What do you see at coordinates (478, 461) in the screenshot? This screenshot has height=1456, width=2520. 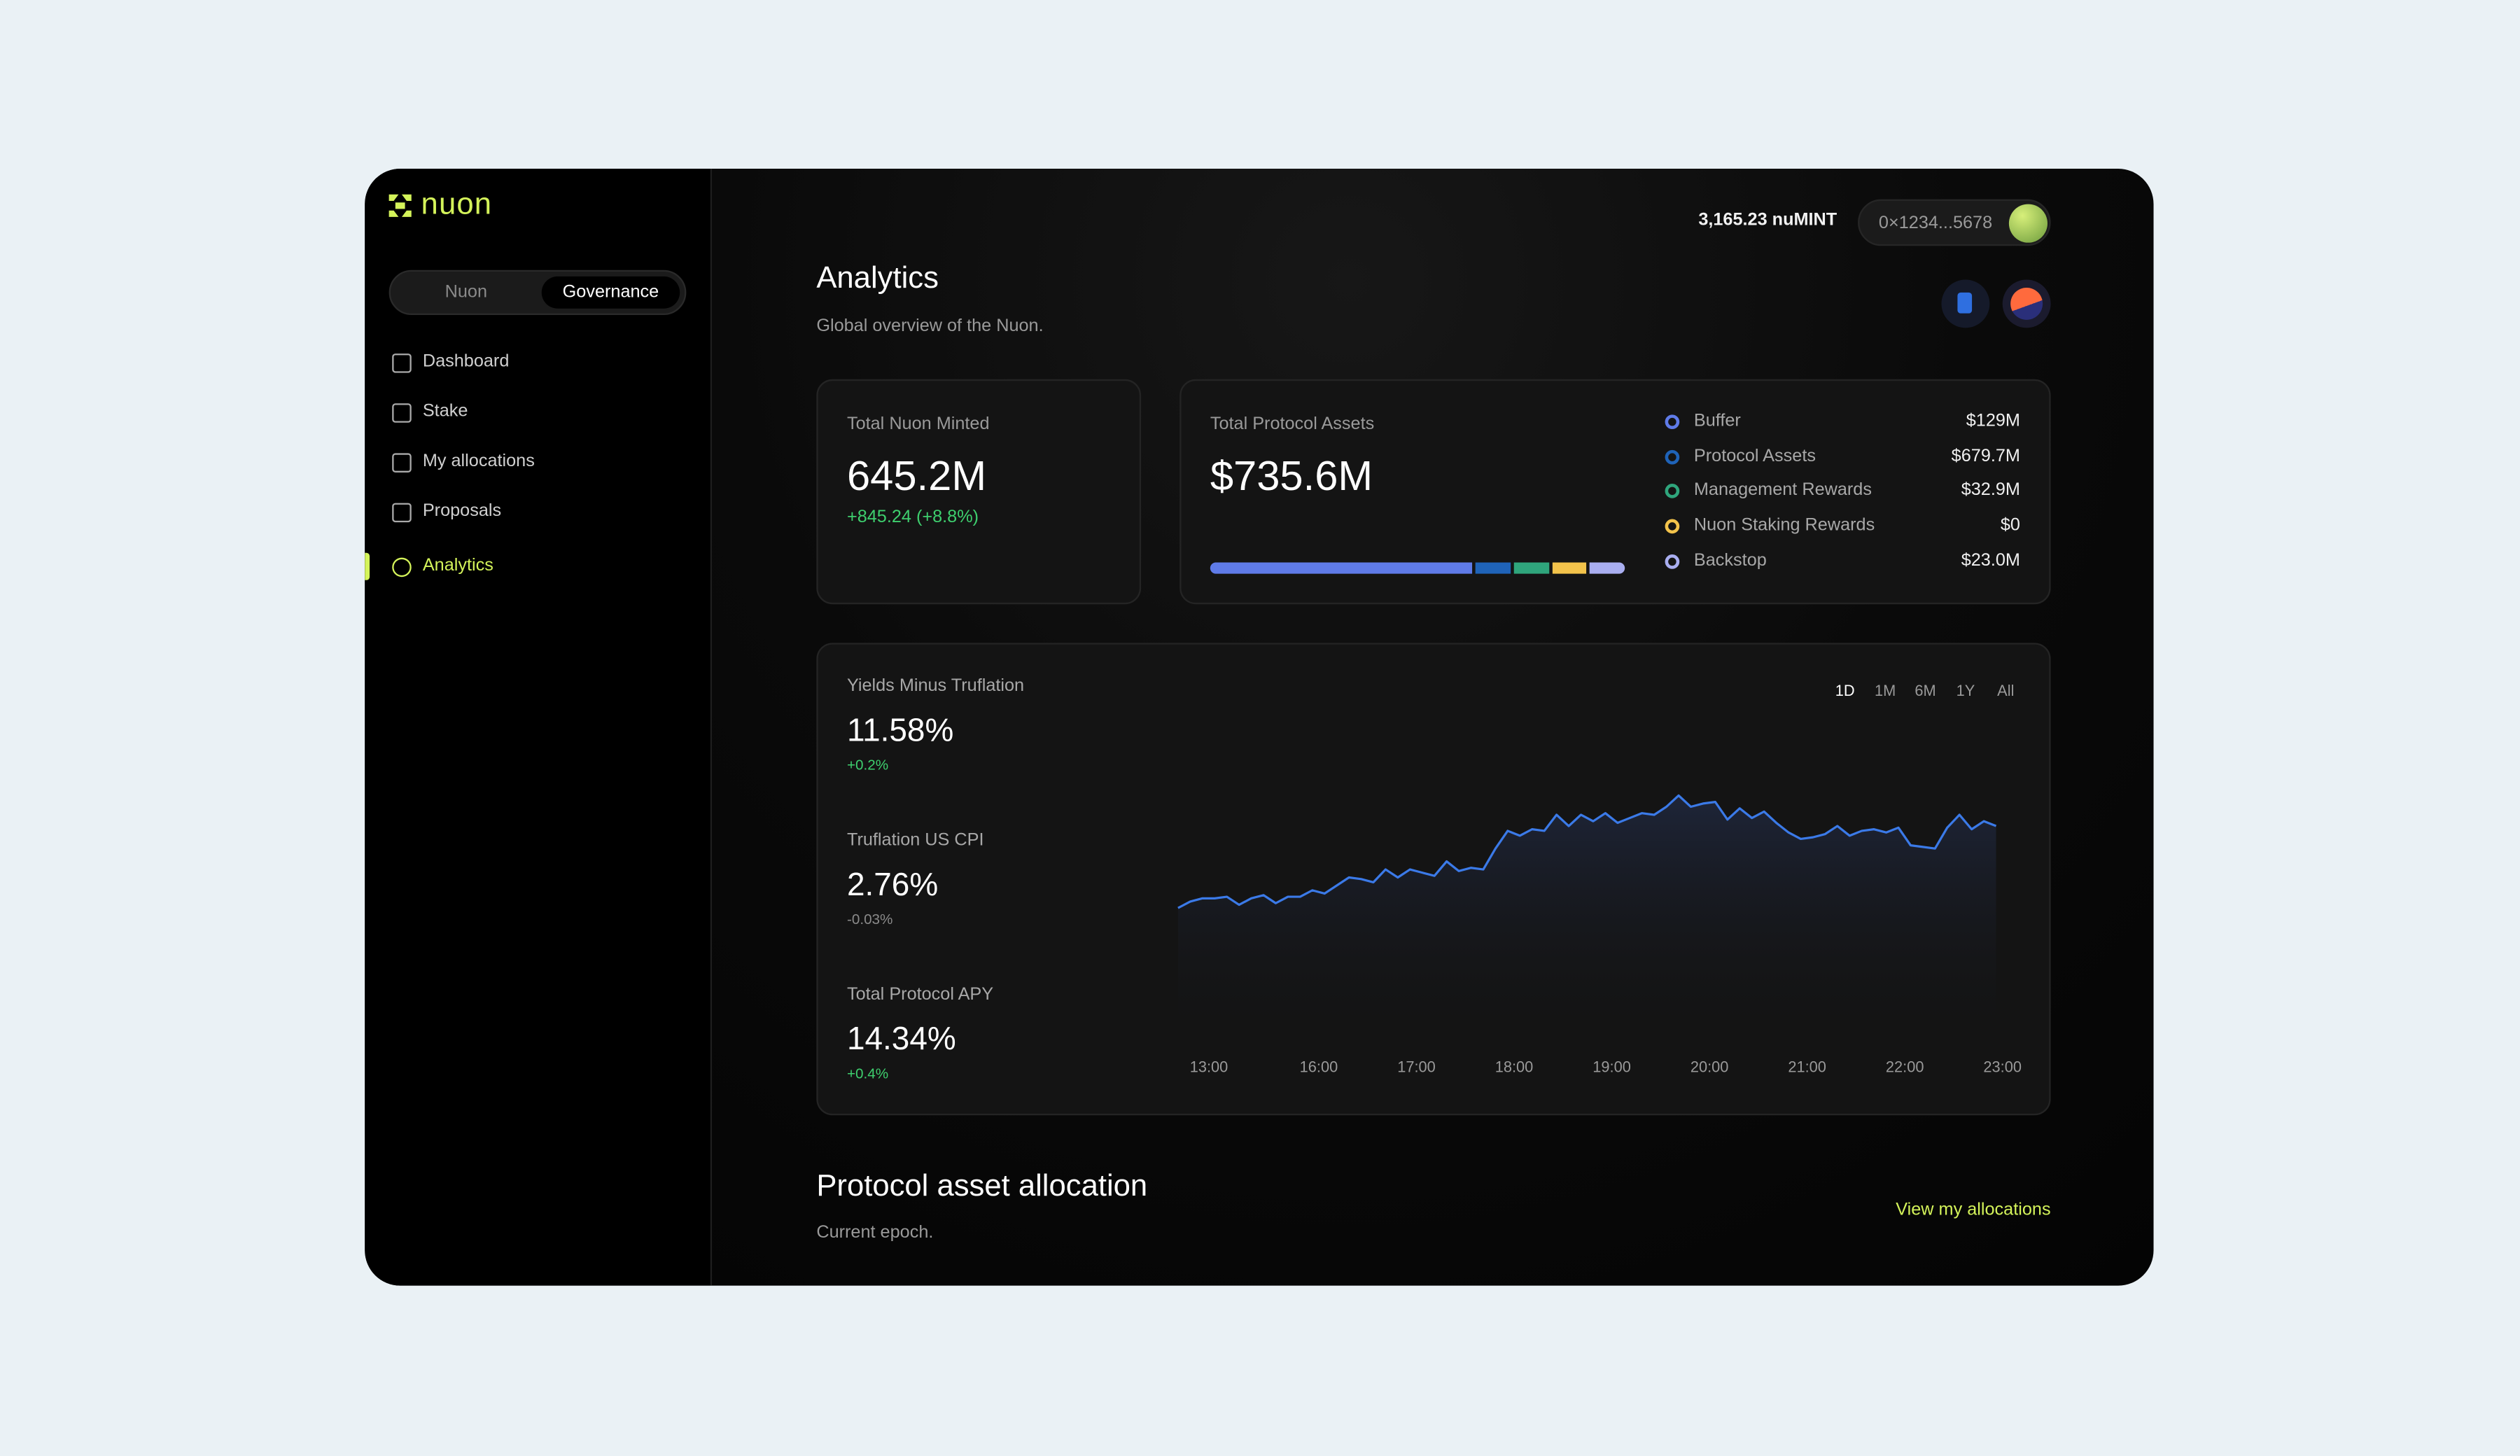 I see `nav-label: My allocations` at bounding box center [478, 461].